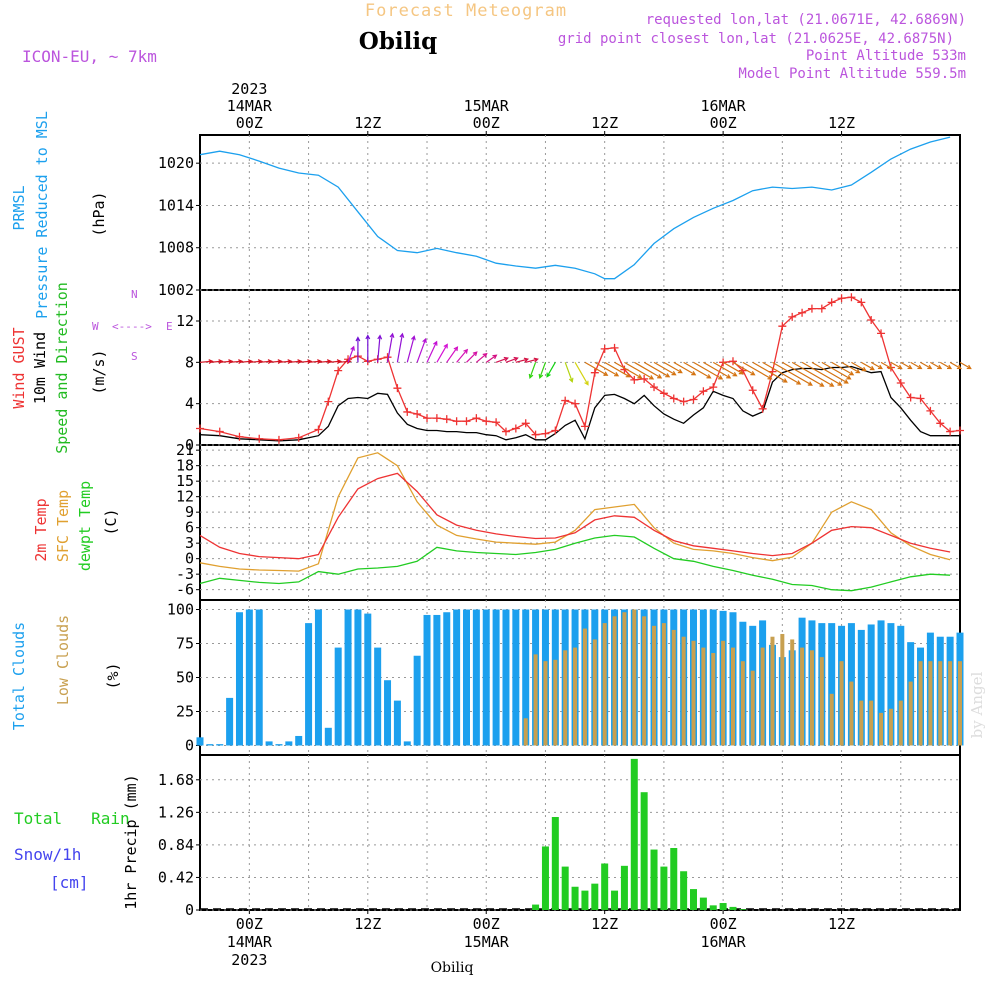 Image resolution: width=1000 pixels, height=1000 pixels. I want to click on time-label-bottom: 00Z, so click(723, 924).